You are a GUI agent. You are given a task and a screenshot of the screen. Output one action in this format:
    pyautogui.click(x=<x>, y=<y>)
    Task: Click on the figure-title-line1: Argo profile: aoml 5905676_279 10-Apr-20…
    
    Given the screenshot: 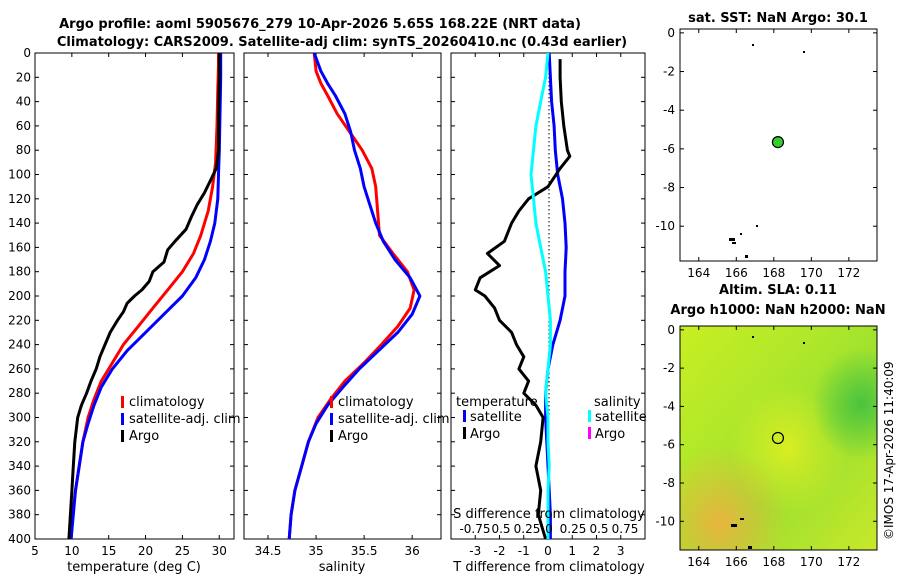 What is the action you would take?
    pyautogui.click(x=320, y=24)
    